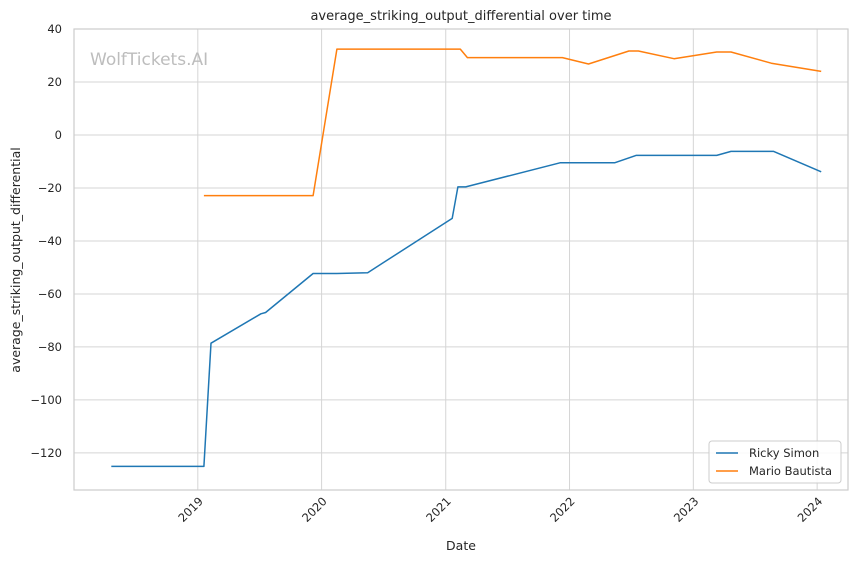 The height and width of the screenshot is (561, 858). I want to click on legend-label: Ricky Simon, so click(784, 453).